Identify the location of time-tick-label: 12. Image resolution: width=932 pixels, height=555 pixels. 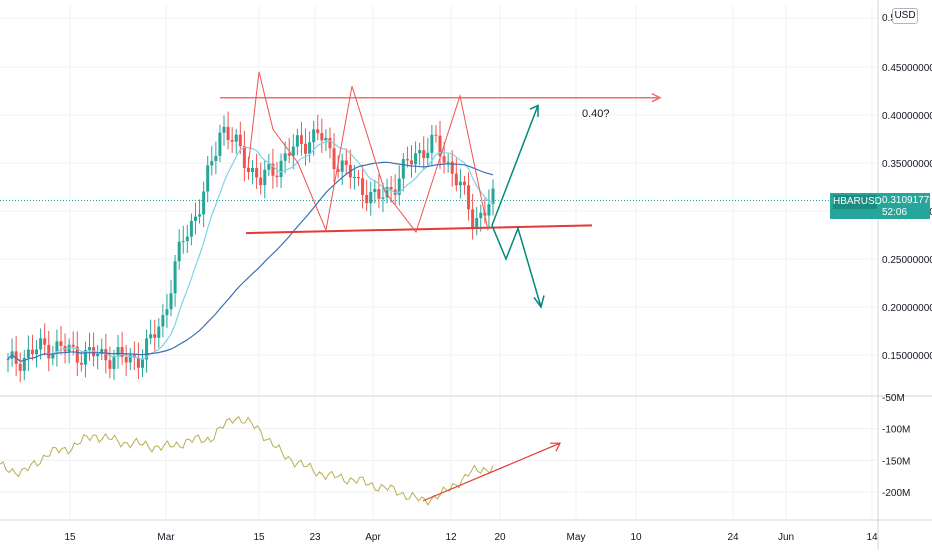
(451, 537).